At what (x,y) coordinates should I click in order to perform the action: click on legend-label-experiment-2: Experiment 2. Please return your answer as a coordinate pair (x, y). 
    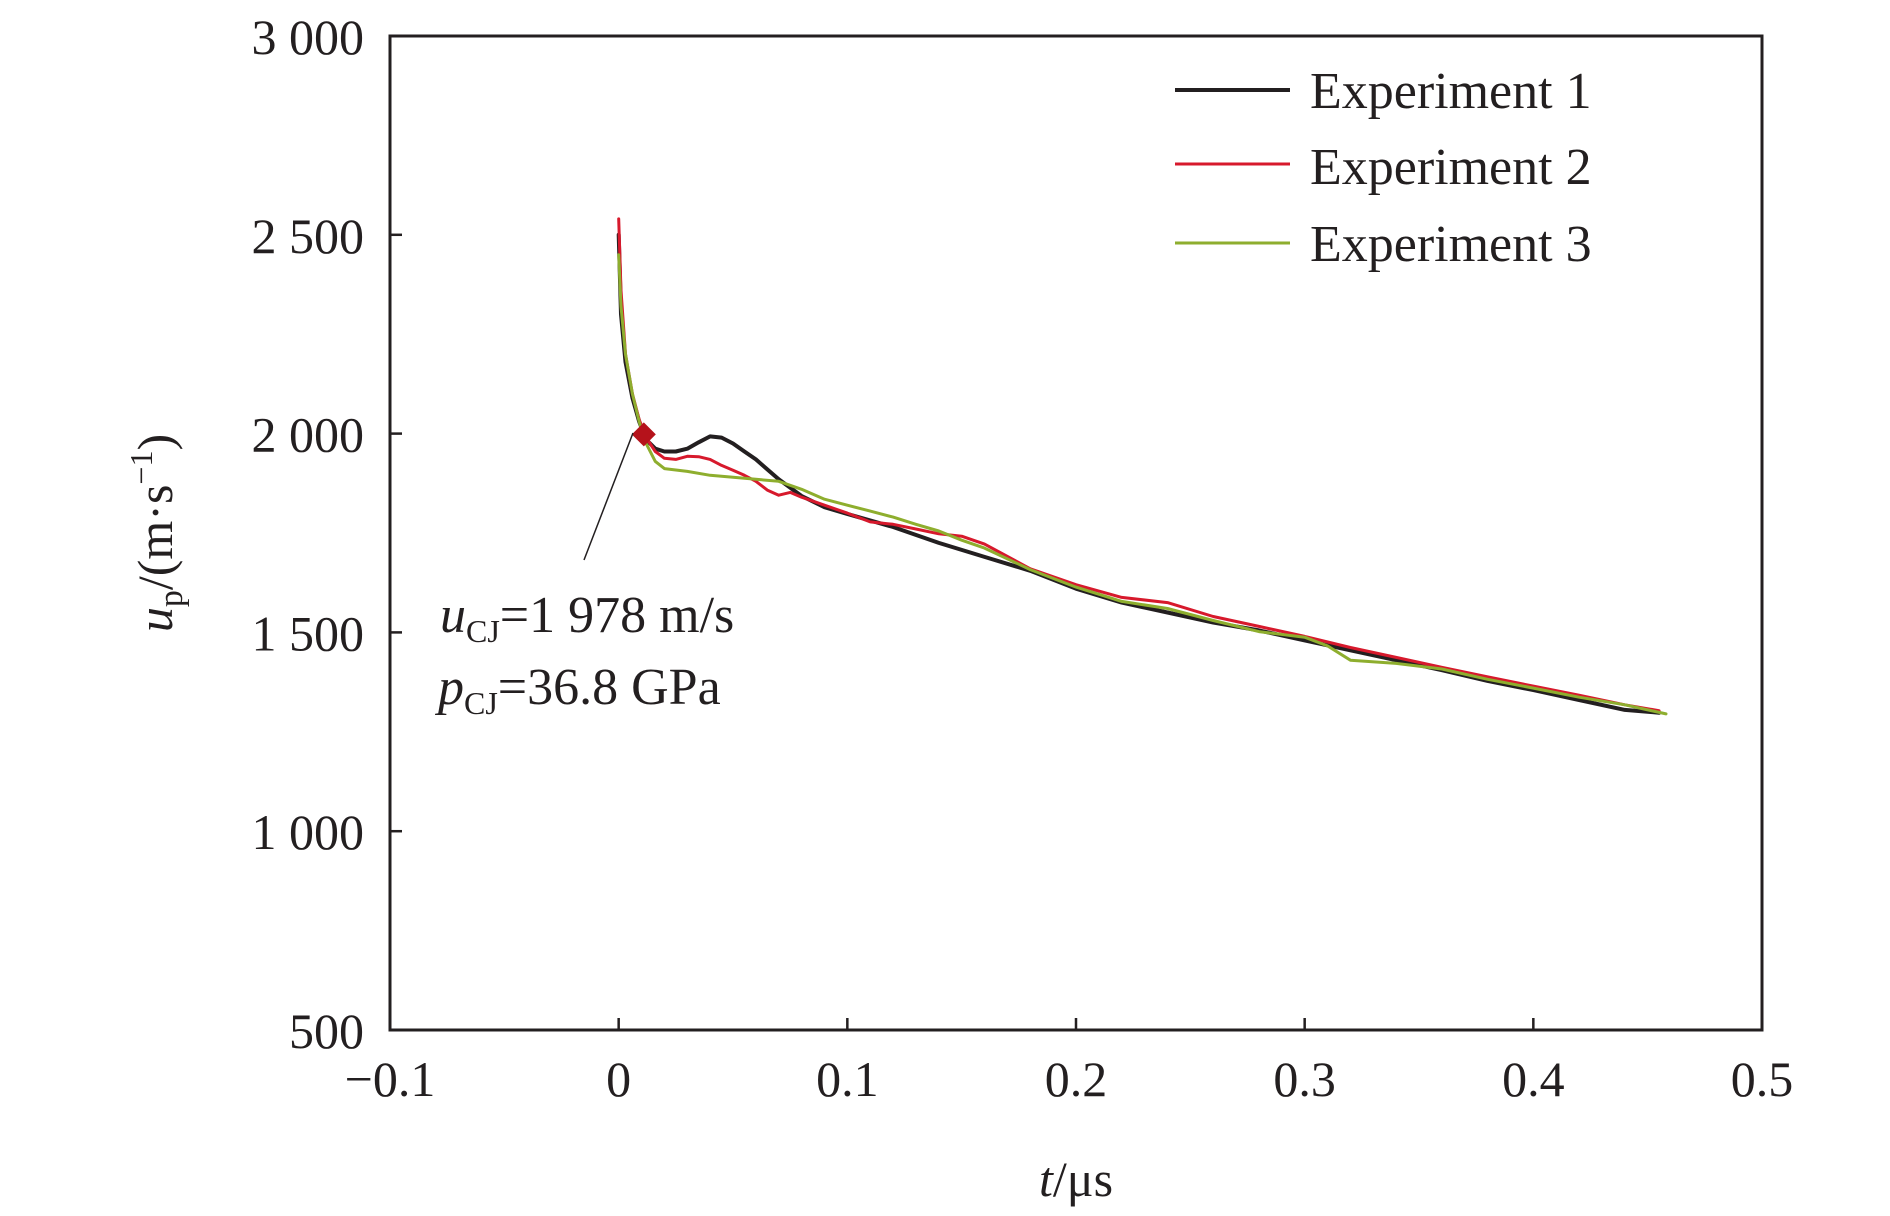
    Looking at the image, I should click on (1451, 167).